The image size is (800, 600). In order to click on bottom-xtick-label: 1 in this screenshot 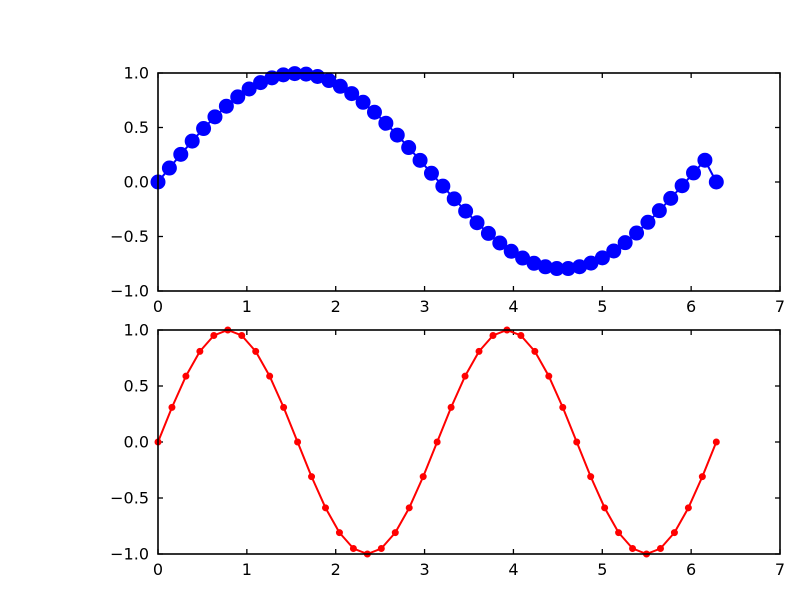, I will do `click(247, 569)`.